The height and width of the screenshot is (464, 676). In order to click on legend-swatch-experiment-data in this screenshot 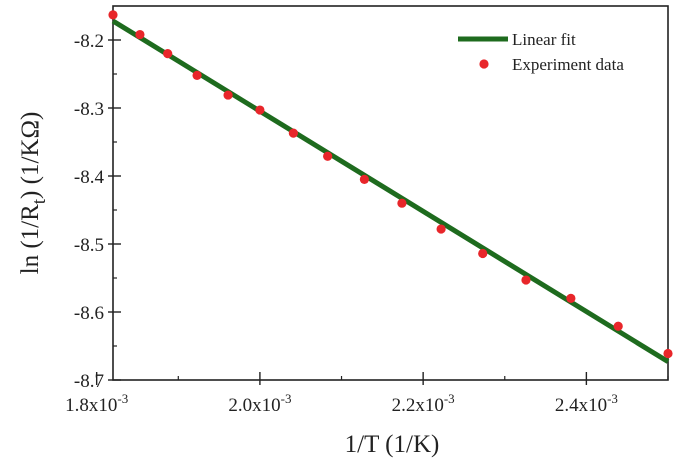, I will do `click(484, 64)`.